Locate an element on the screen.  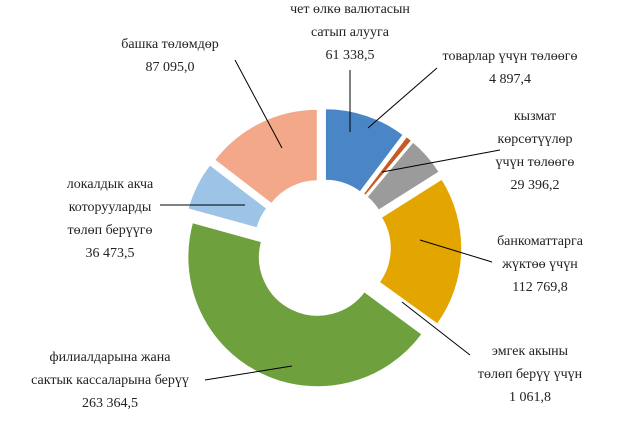
value-label: 36 473,5 is located at coordinates (110, 253).